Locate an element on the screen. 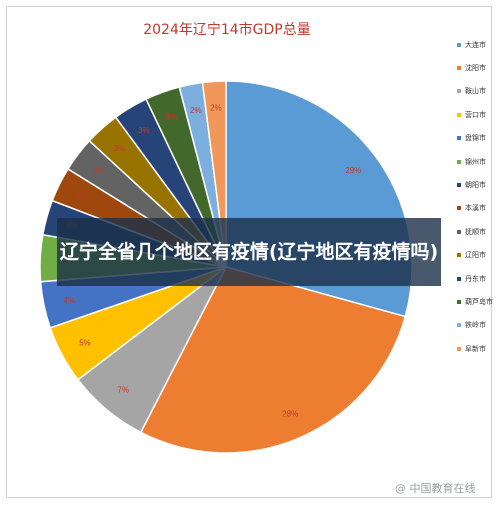 The height and width of the screenshot is (506, 500). legend-item-12: 葫芦岛市 is located at coordinates (478, 301).